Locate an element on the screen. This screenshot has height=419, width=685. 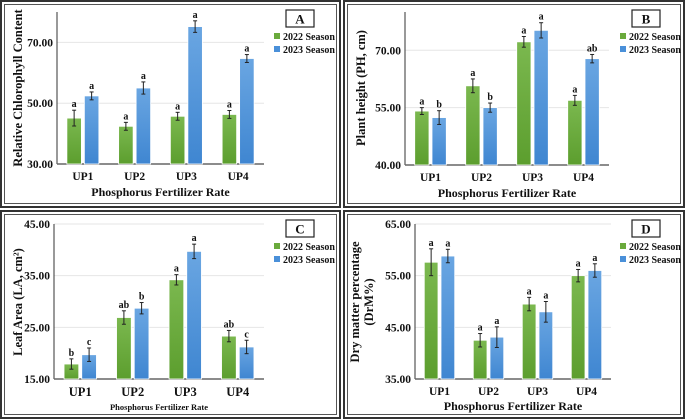
y-tick-label: 40.00 is located at coordinates (388, 166).